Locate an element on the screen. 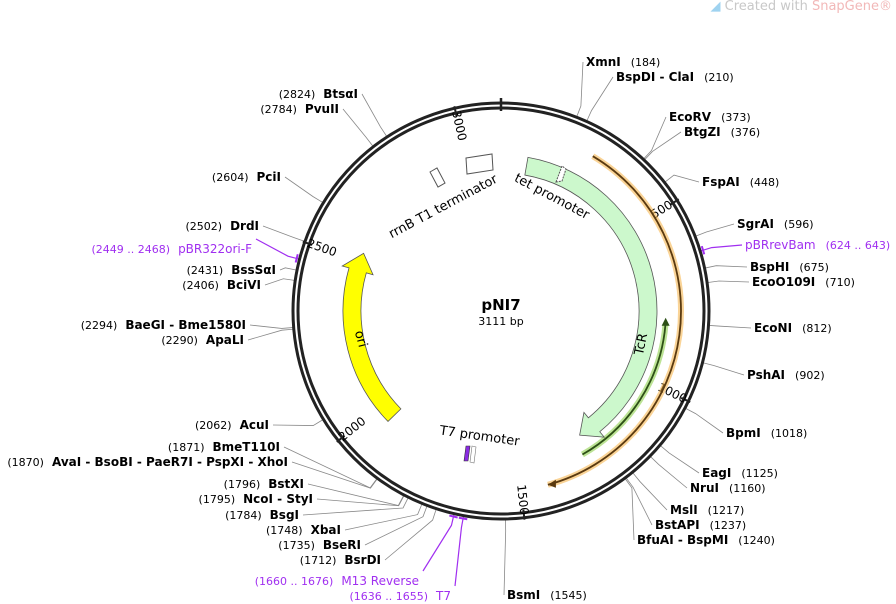 This screenshot has height=604, width=896. enzyme-site-label: BtgZI (376) is located at coordinates (722, 132).